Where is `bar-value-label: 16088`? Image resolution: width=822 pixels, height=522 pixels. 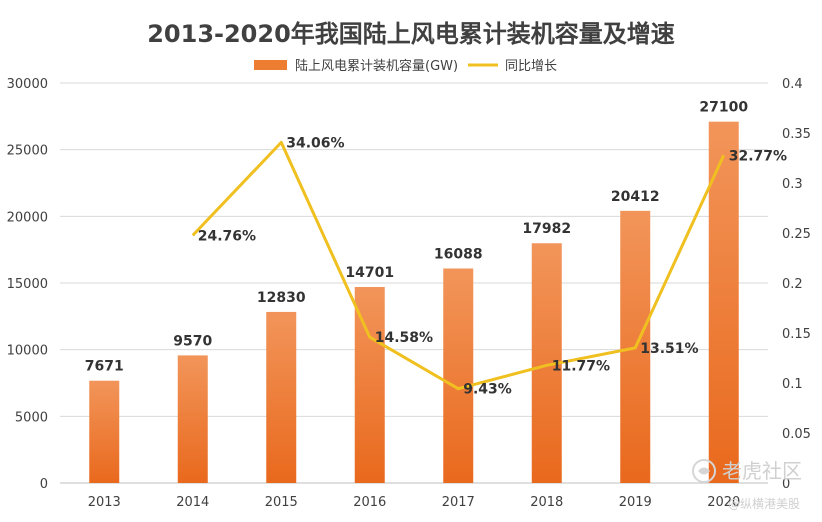
bar-value-label: 16088 is located at coordinates (458, 254).